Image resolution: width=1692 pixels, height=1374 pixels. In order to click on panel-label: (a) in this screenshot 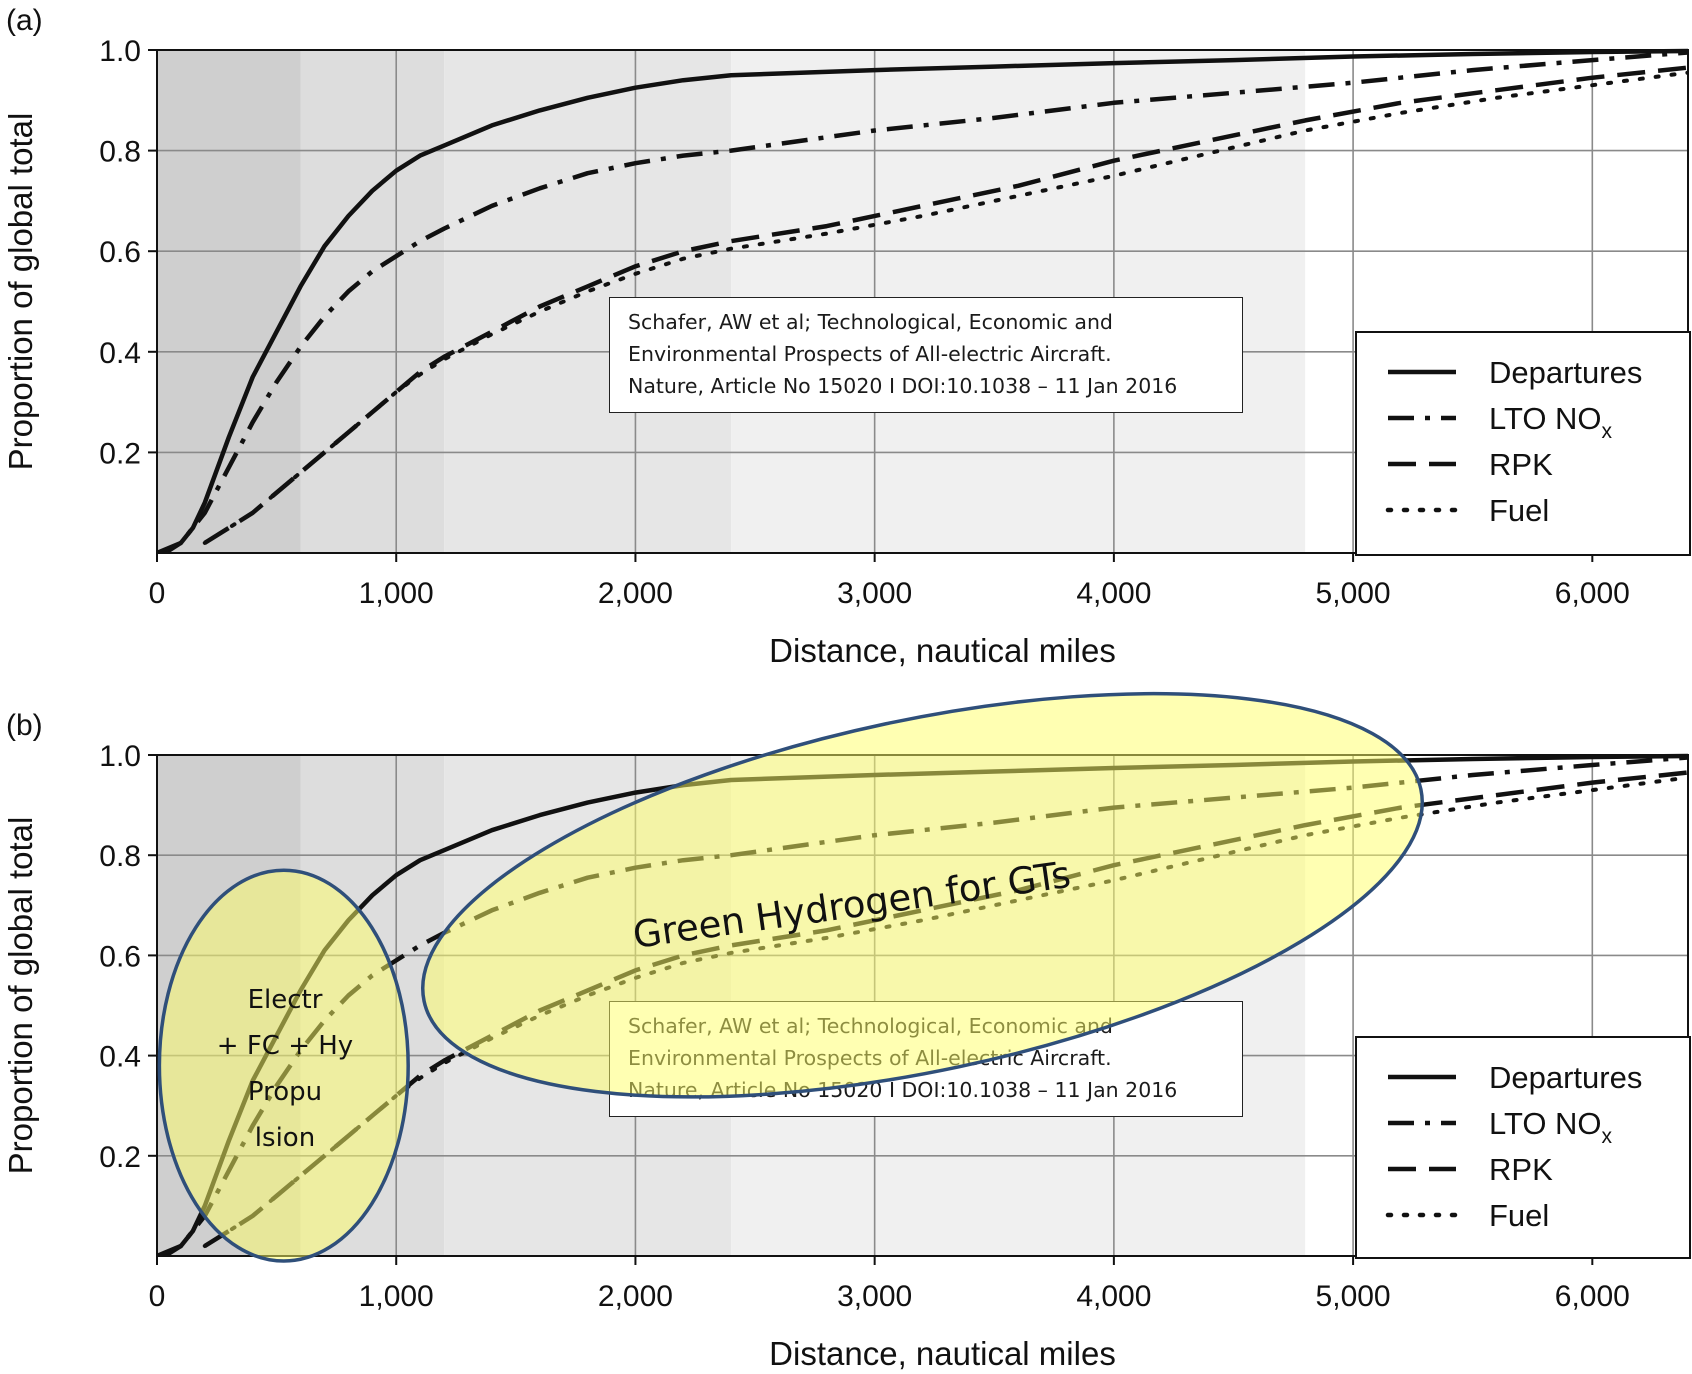, I will do `click(24, 20)`.